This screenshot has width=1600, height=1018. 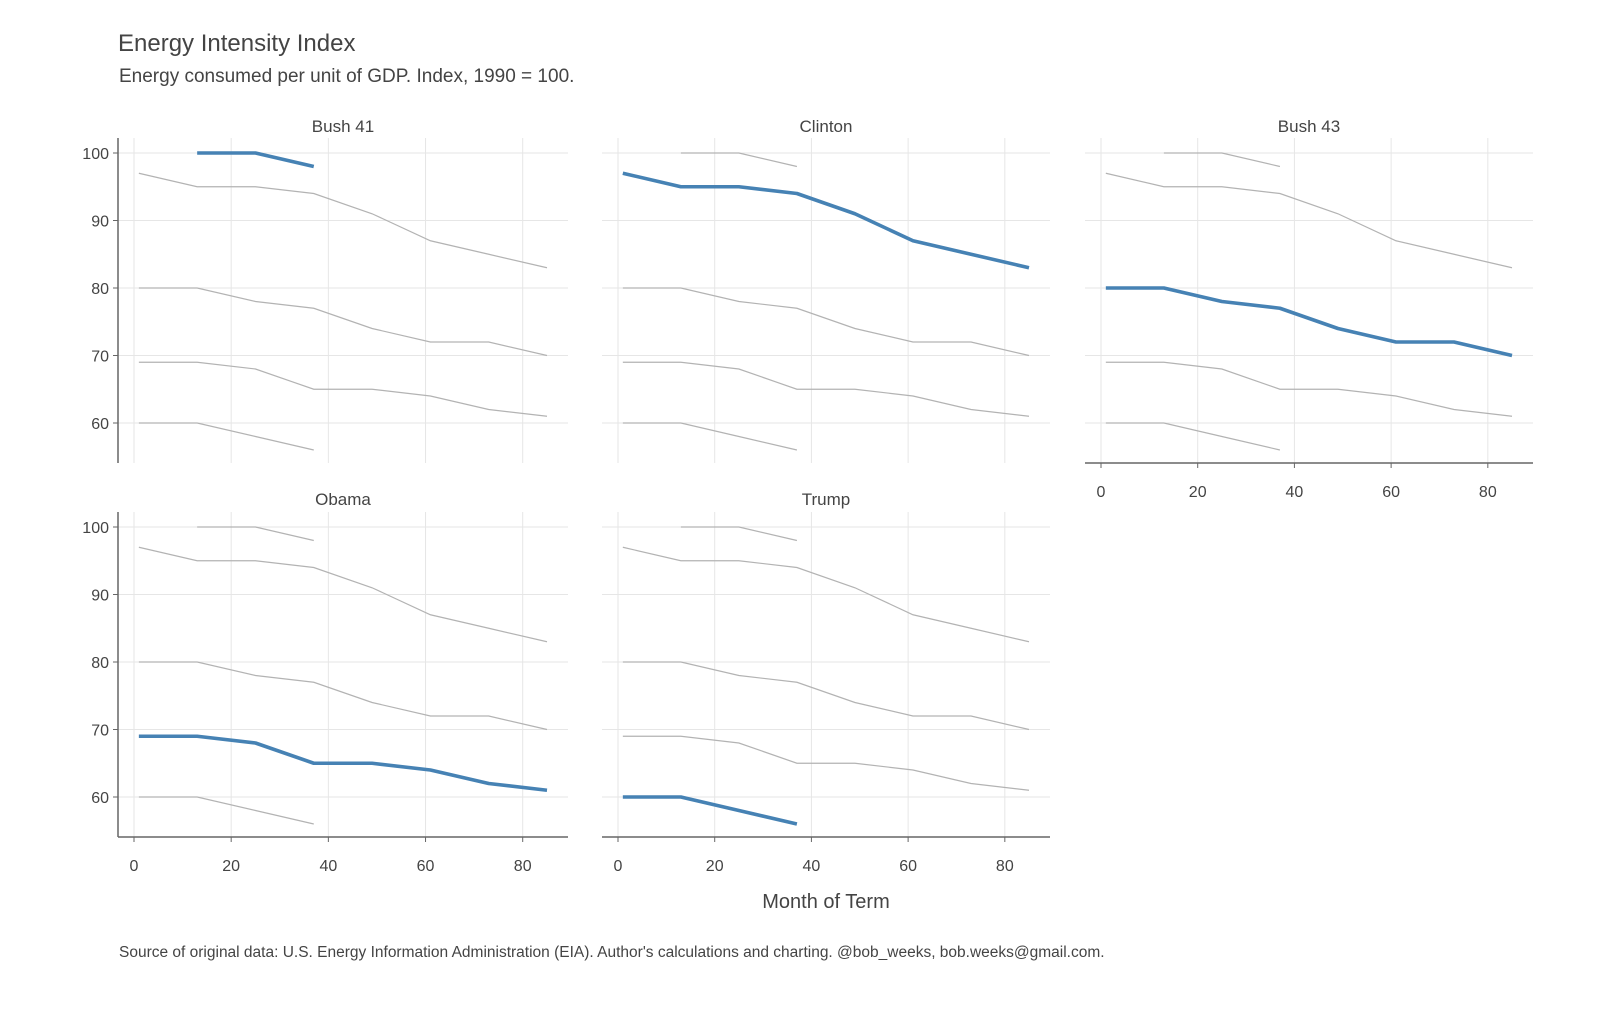 I want to click on panel-title: Clinton, so click(x=826, y=126).